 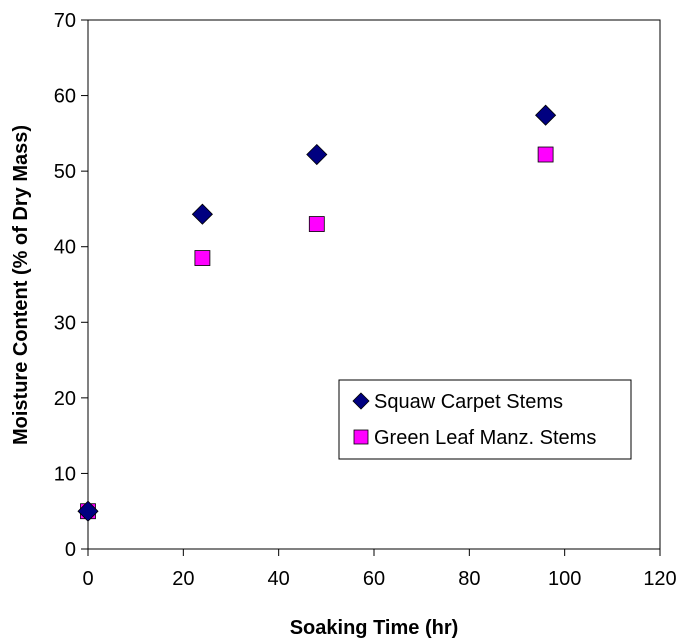 What do you see at coordinates (65, 399) in the screenshot?
I see `y-tick-label: 20` at bounding box center [65, 399].